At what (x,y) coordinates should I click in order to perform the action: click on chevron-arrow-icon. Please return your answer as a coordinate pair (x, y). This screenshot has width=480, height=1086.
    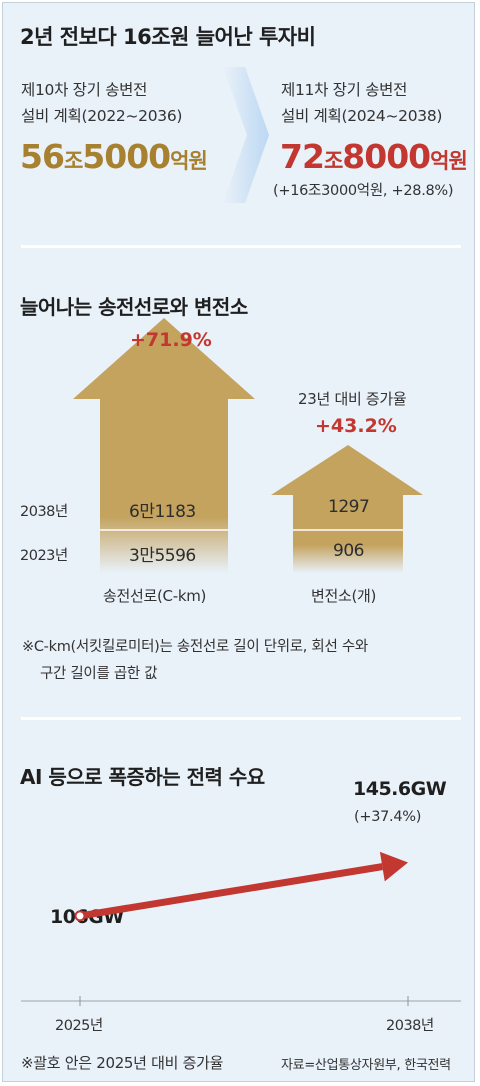
    Looking at the image, I should click on (246, 135).